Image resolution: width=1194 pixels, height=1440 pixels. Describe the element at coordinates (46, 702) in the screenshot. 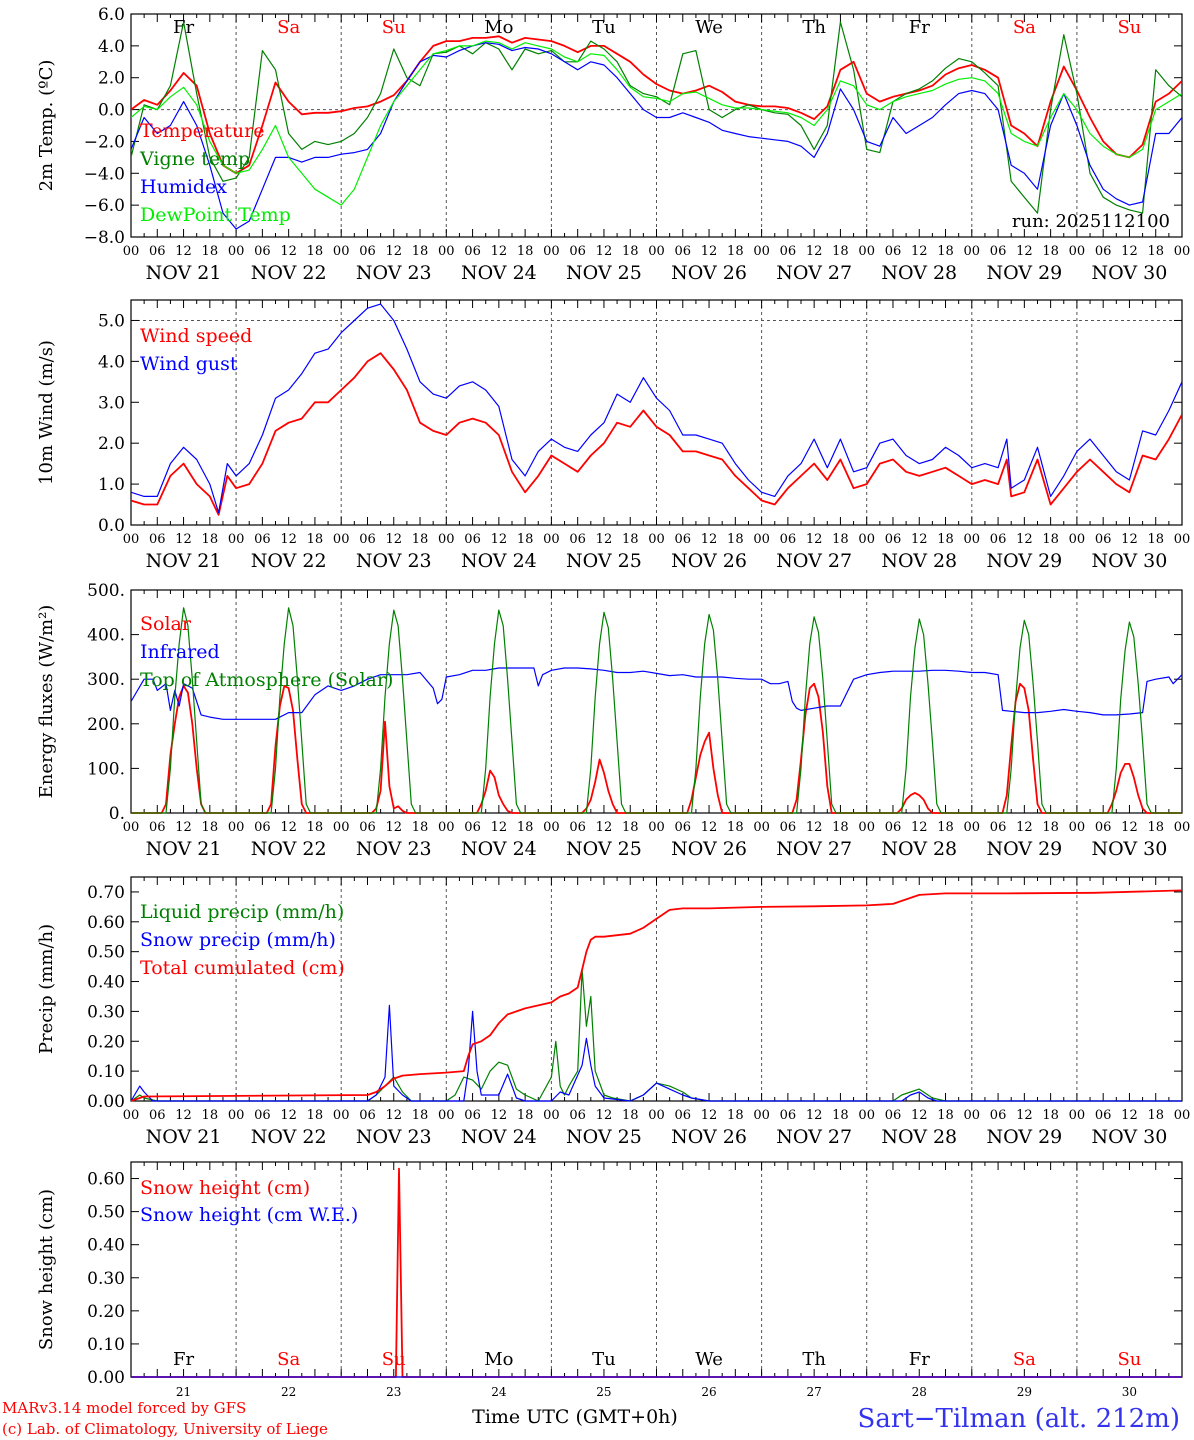

I see `y-axis-label: Energy fluxes (W/m²)` at that location.